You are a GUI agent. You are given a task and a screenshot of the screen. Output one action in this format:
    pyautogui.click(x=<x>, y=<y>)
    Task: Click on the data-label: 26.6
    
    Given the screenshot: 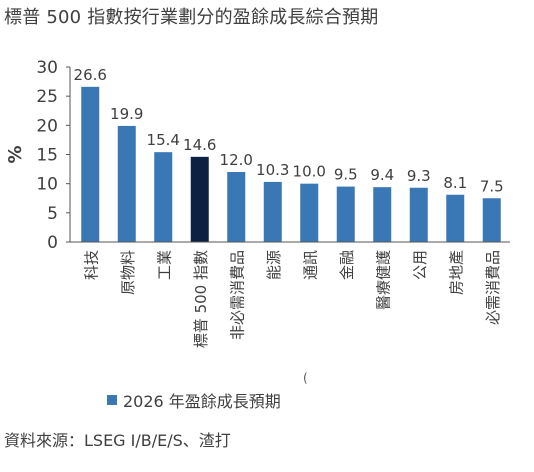 What is the action you would take?
    pyautogui.click(x=90, y=75)
    